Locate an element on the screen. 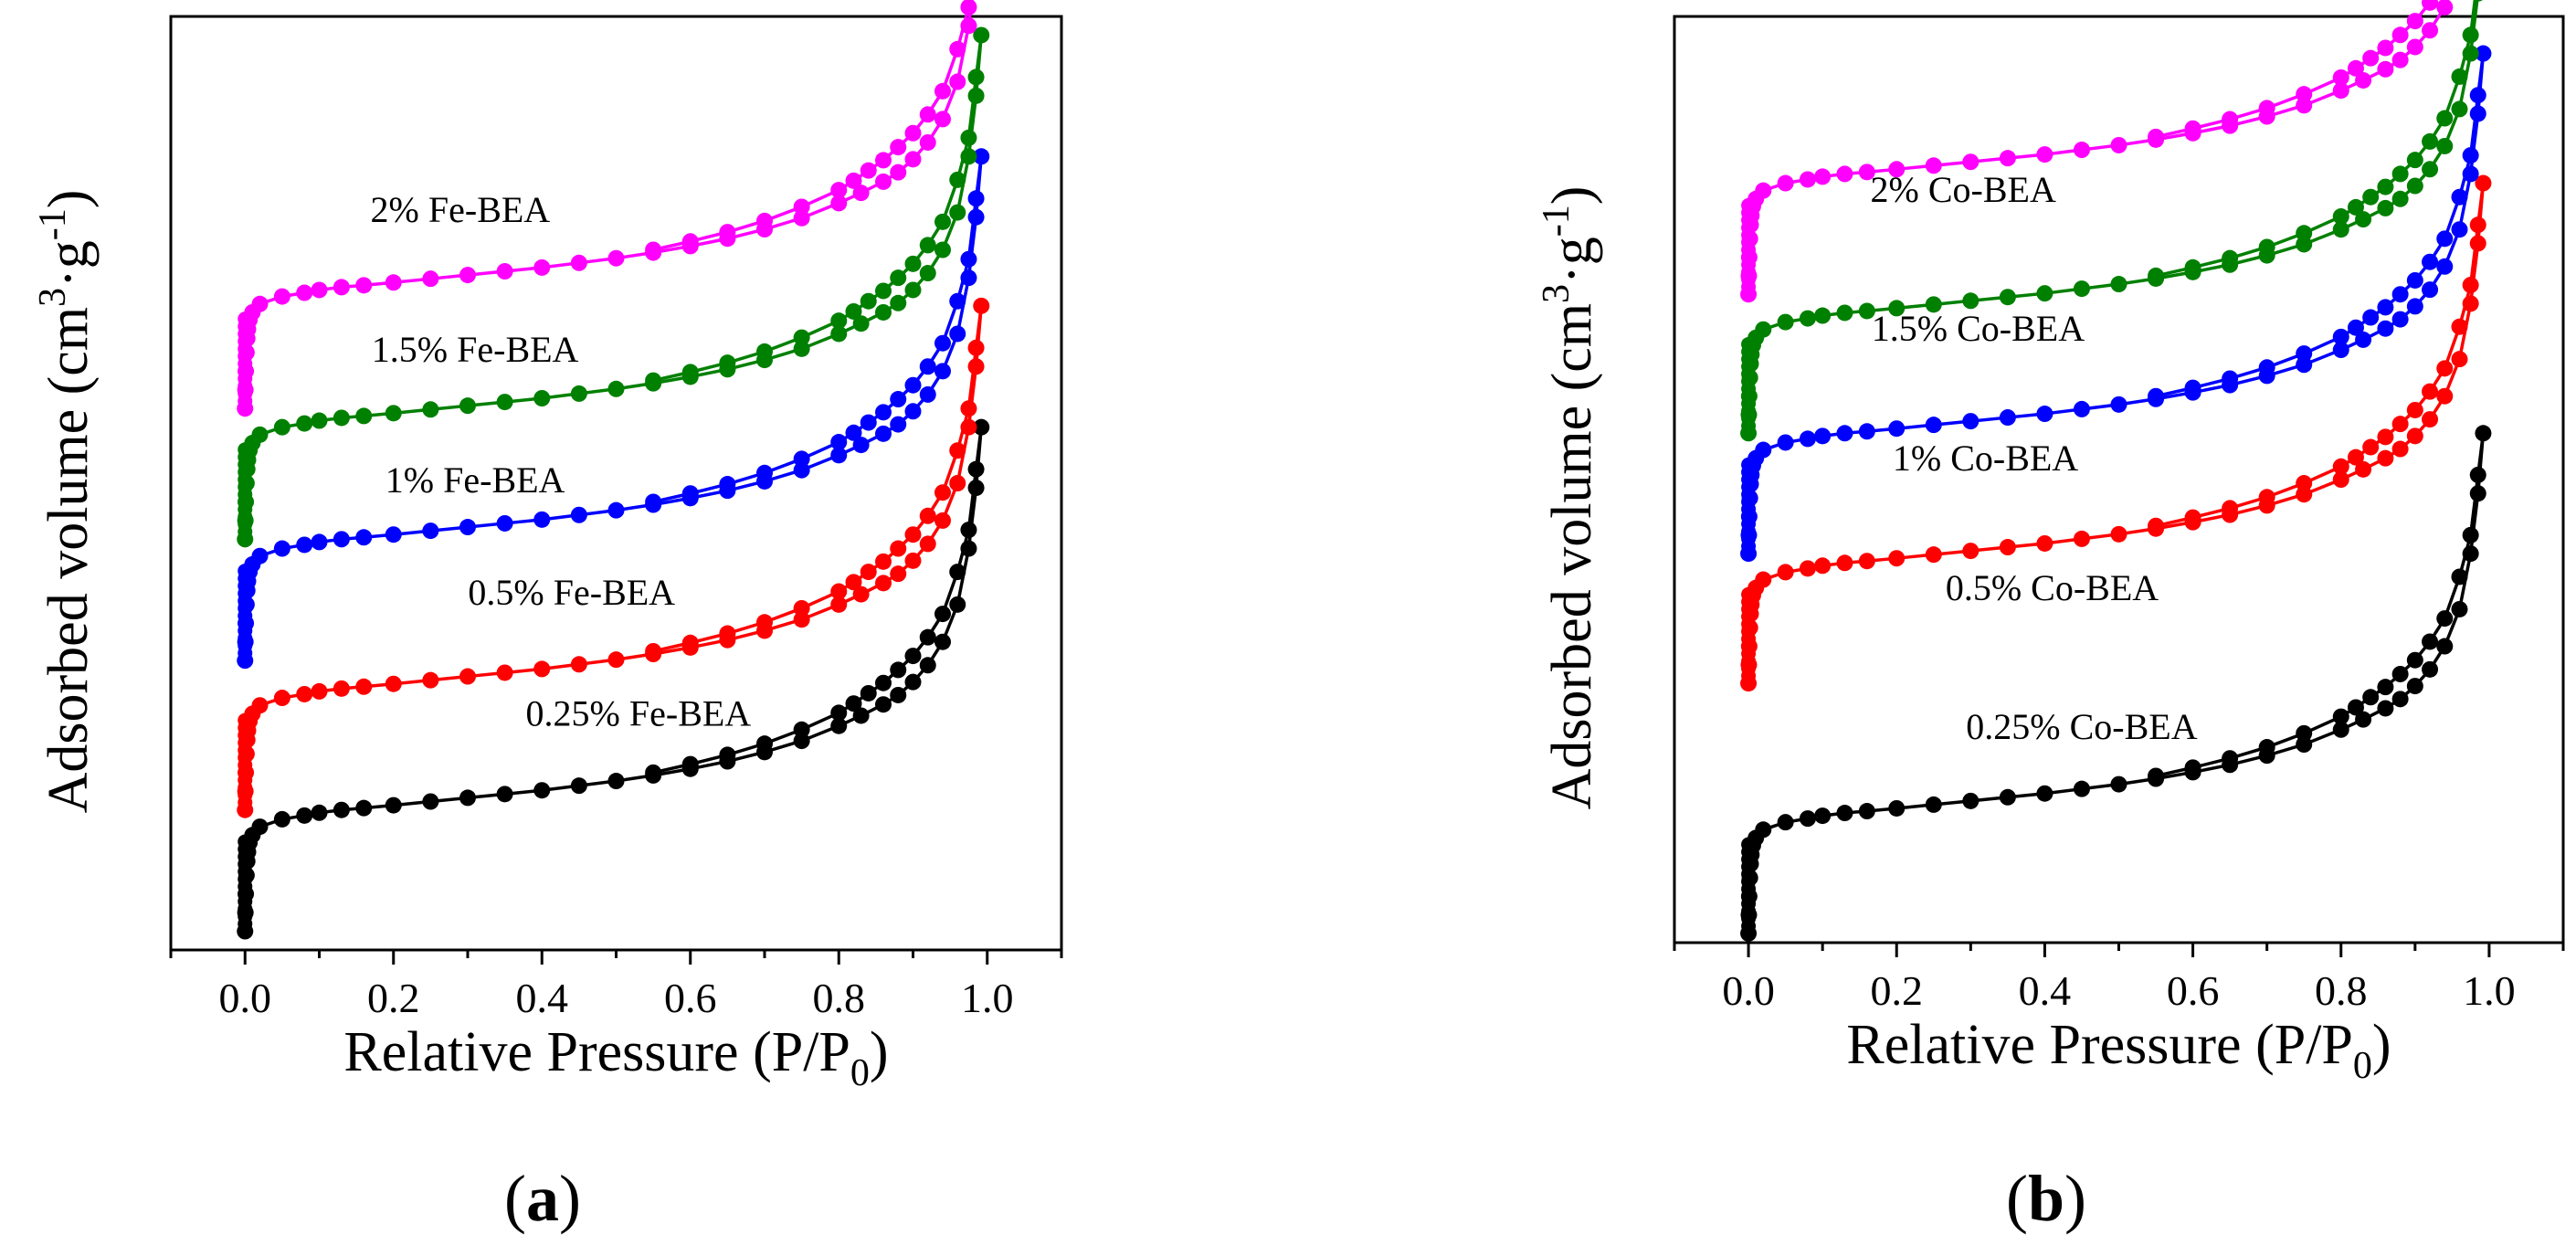 Image resolution: width=2576 pixels, height=1245 pixels. x-tick-label: 0.8 is located at coordinates (2341, 990).